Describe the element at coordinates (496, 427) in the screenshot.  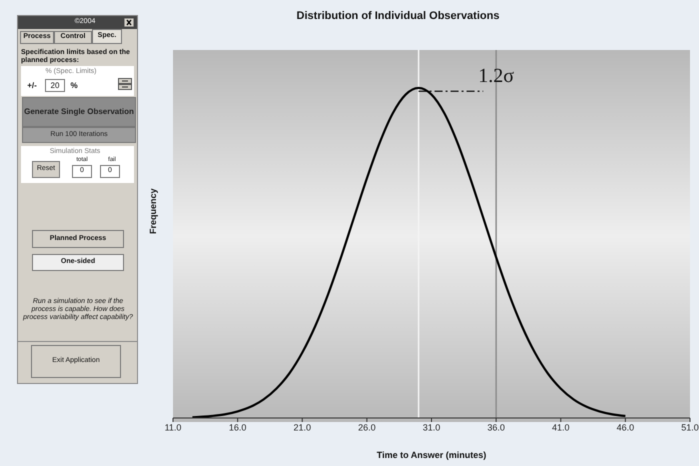
I see `x-tick-label: 36.0` at that location.